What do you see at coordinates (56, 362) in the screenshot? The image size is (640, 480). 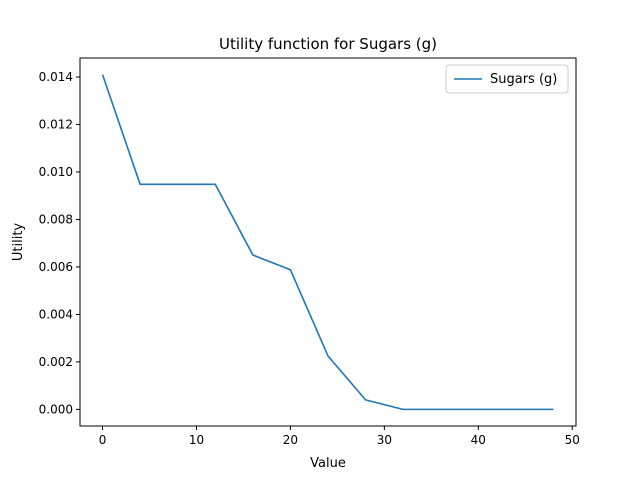 I see `y-tick-label: 0.002` at bounding box center [56, 362].